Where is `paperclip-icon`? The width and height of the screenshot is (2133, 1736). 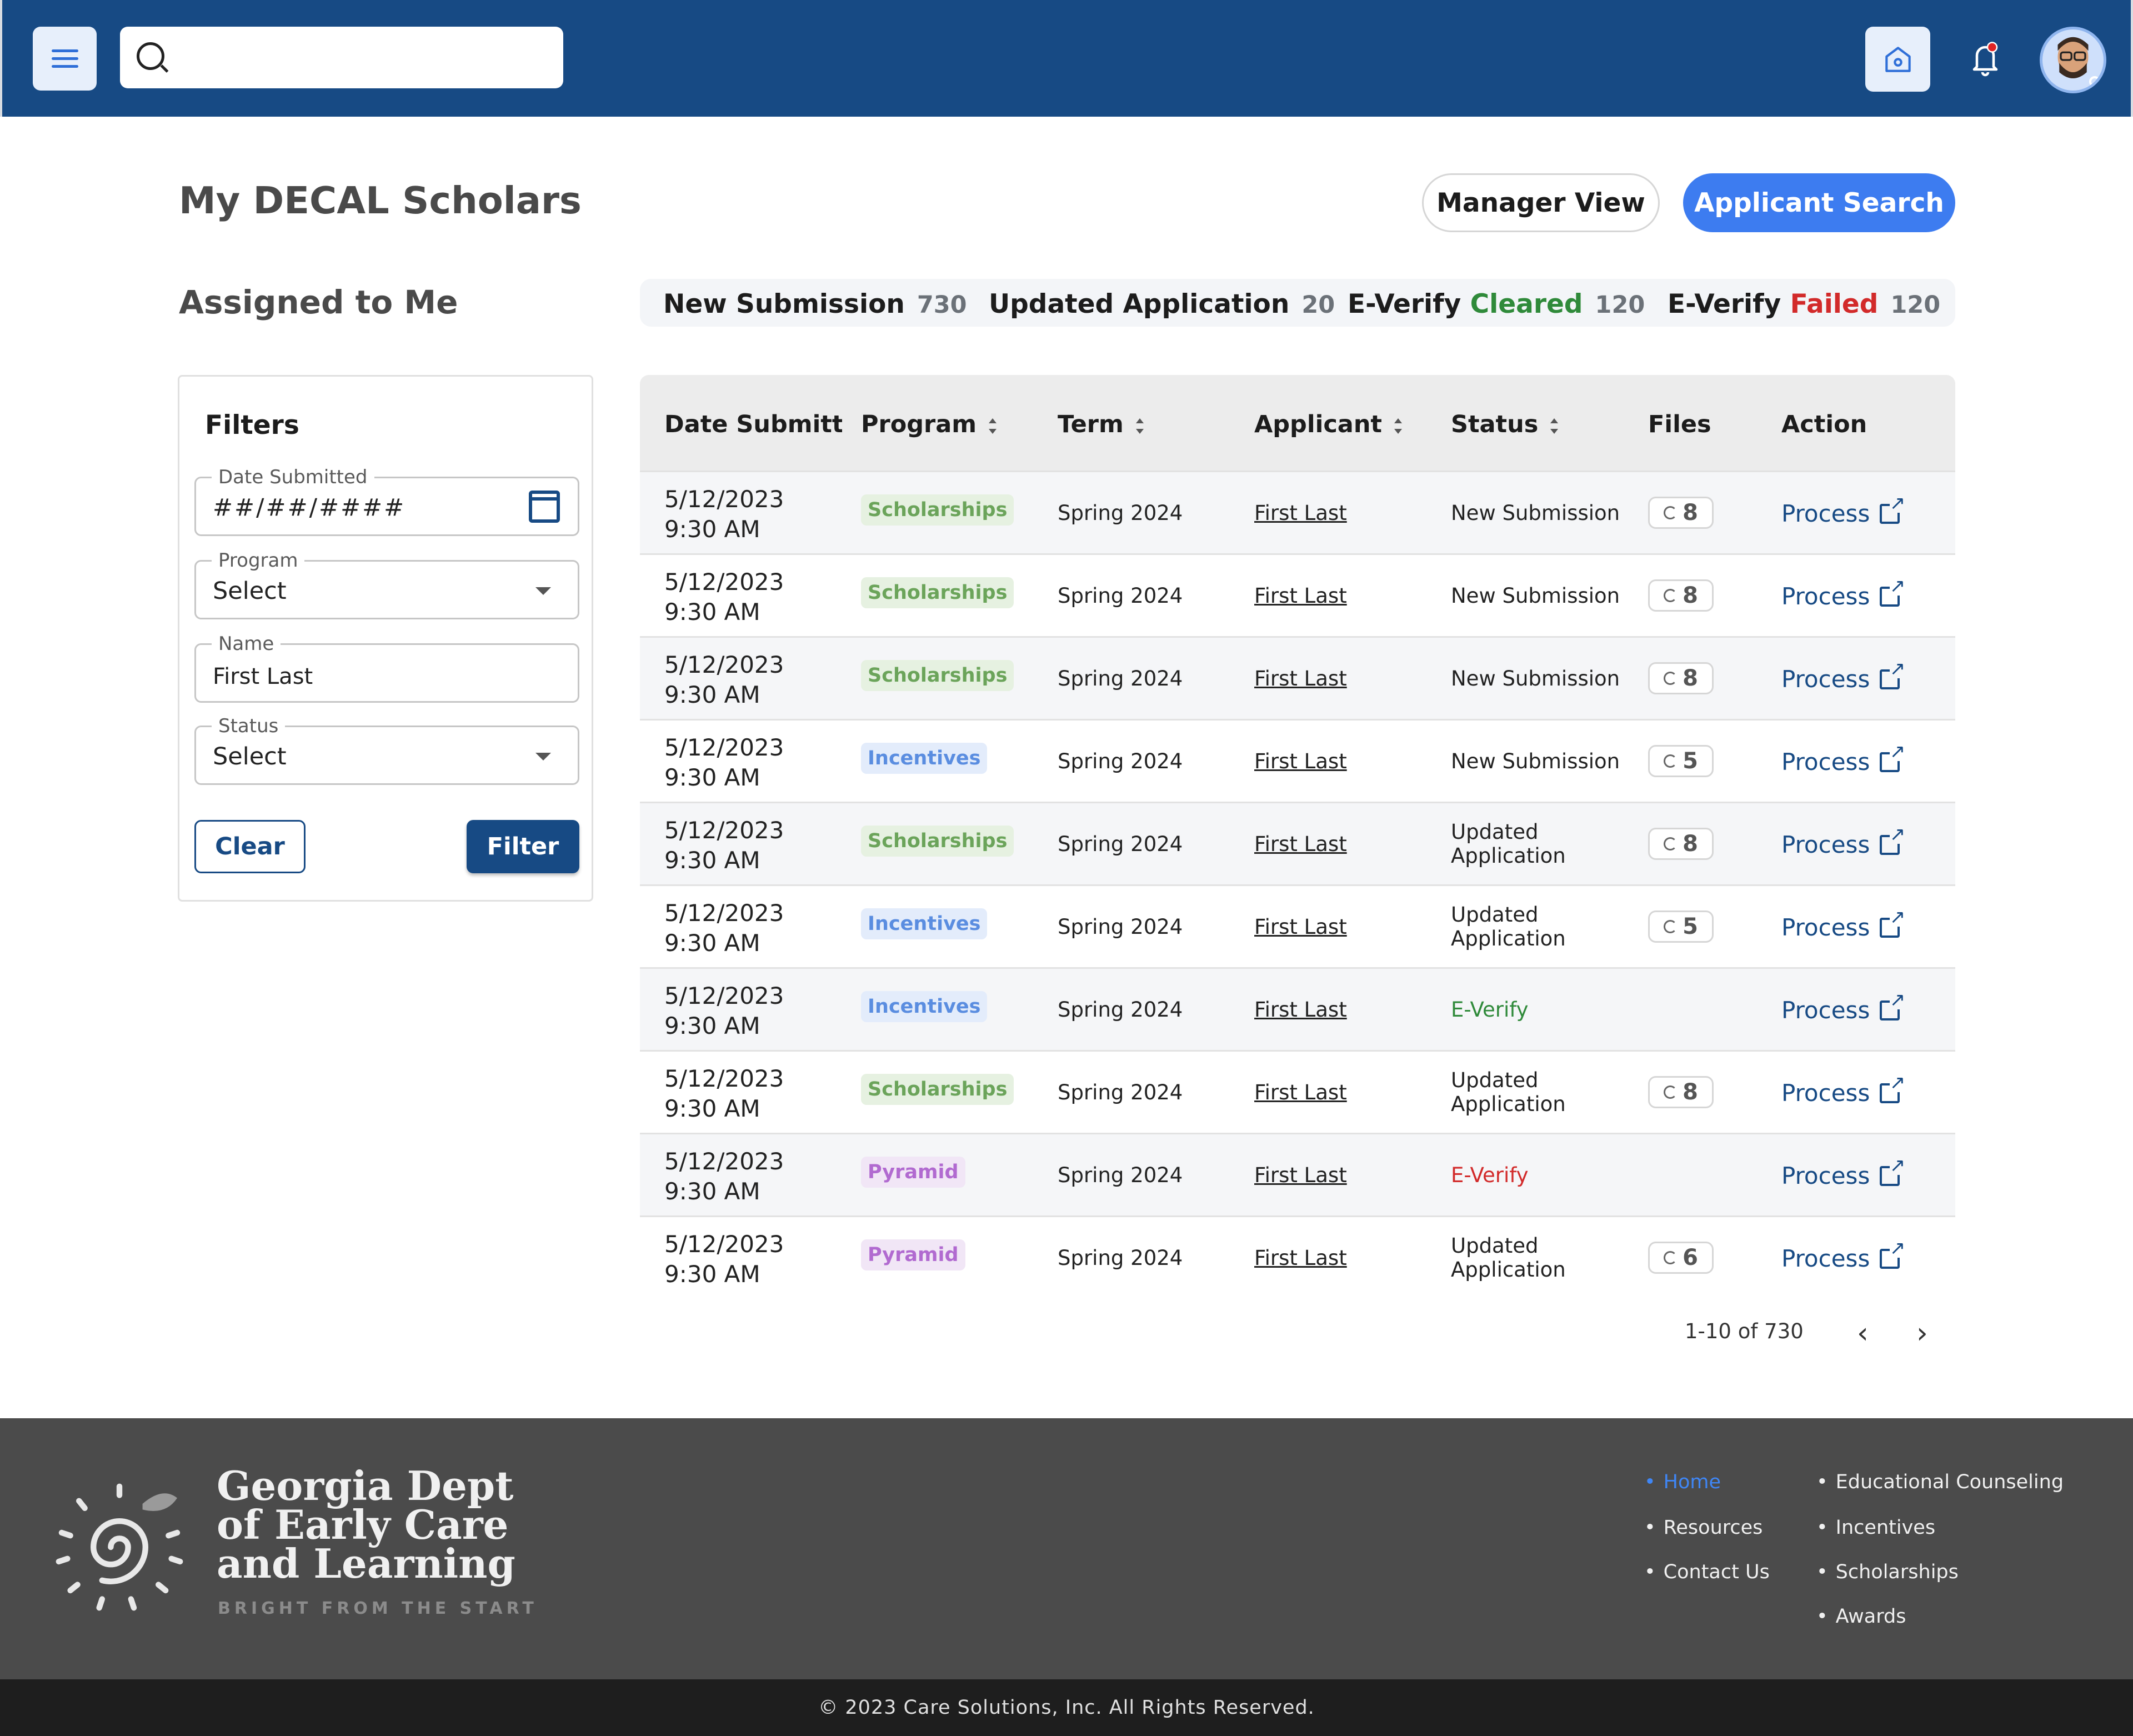
paperclip-icon is located at coordinates (1671, 1092).